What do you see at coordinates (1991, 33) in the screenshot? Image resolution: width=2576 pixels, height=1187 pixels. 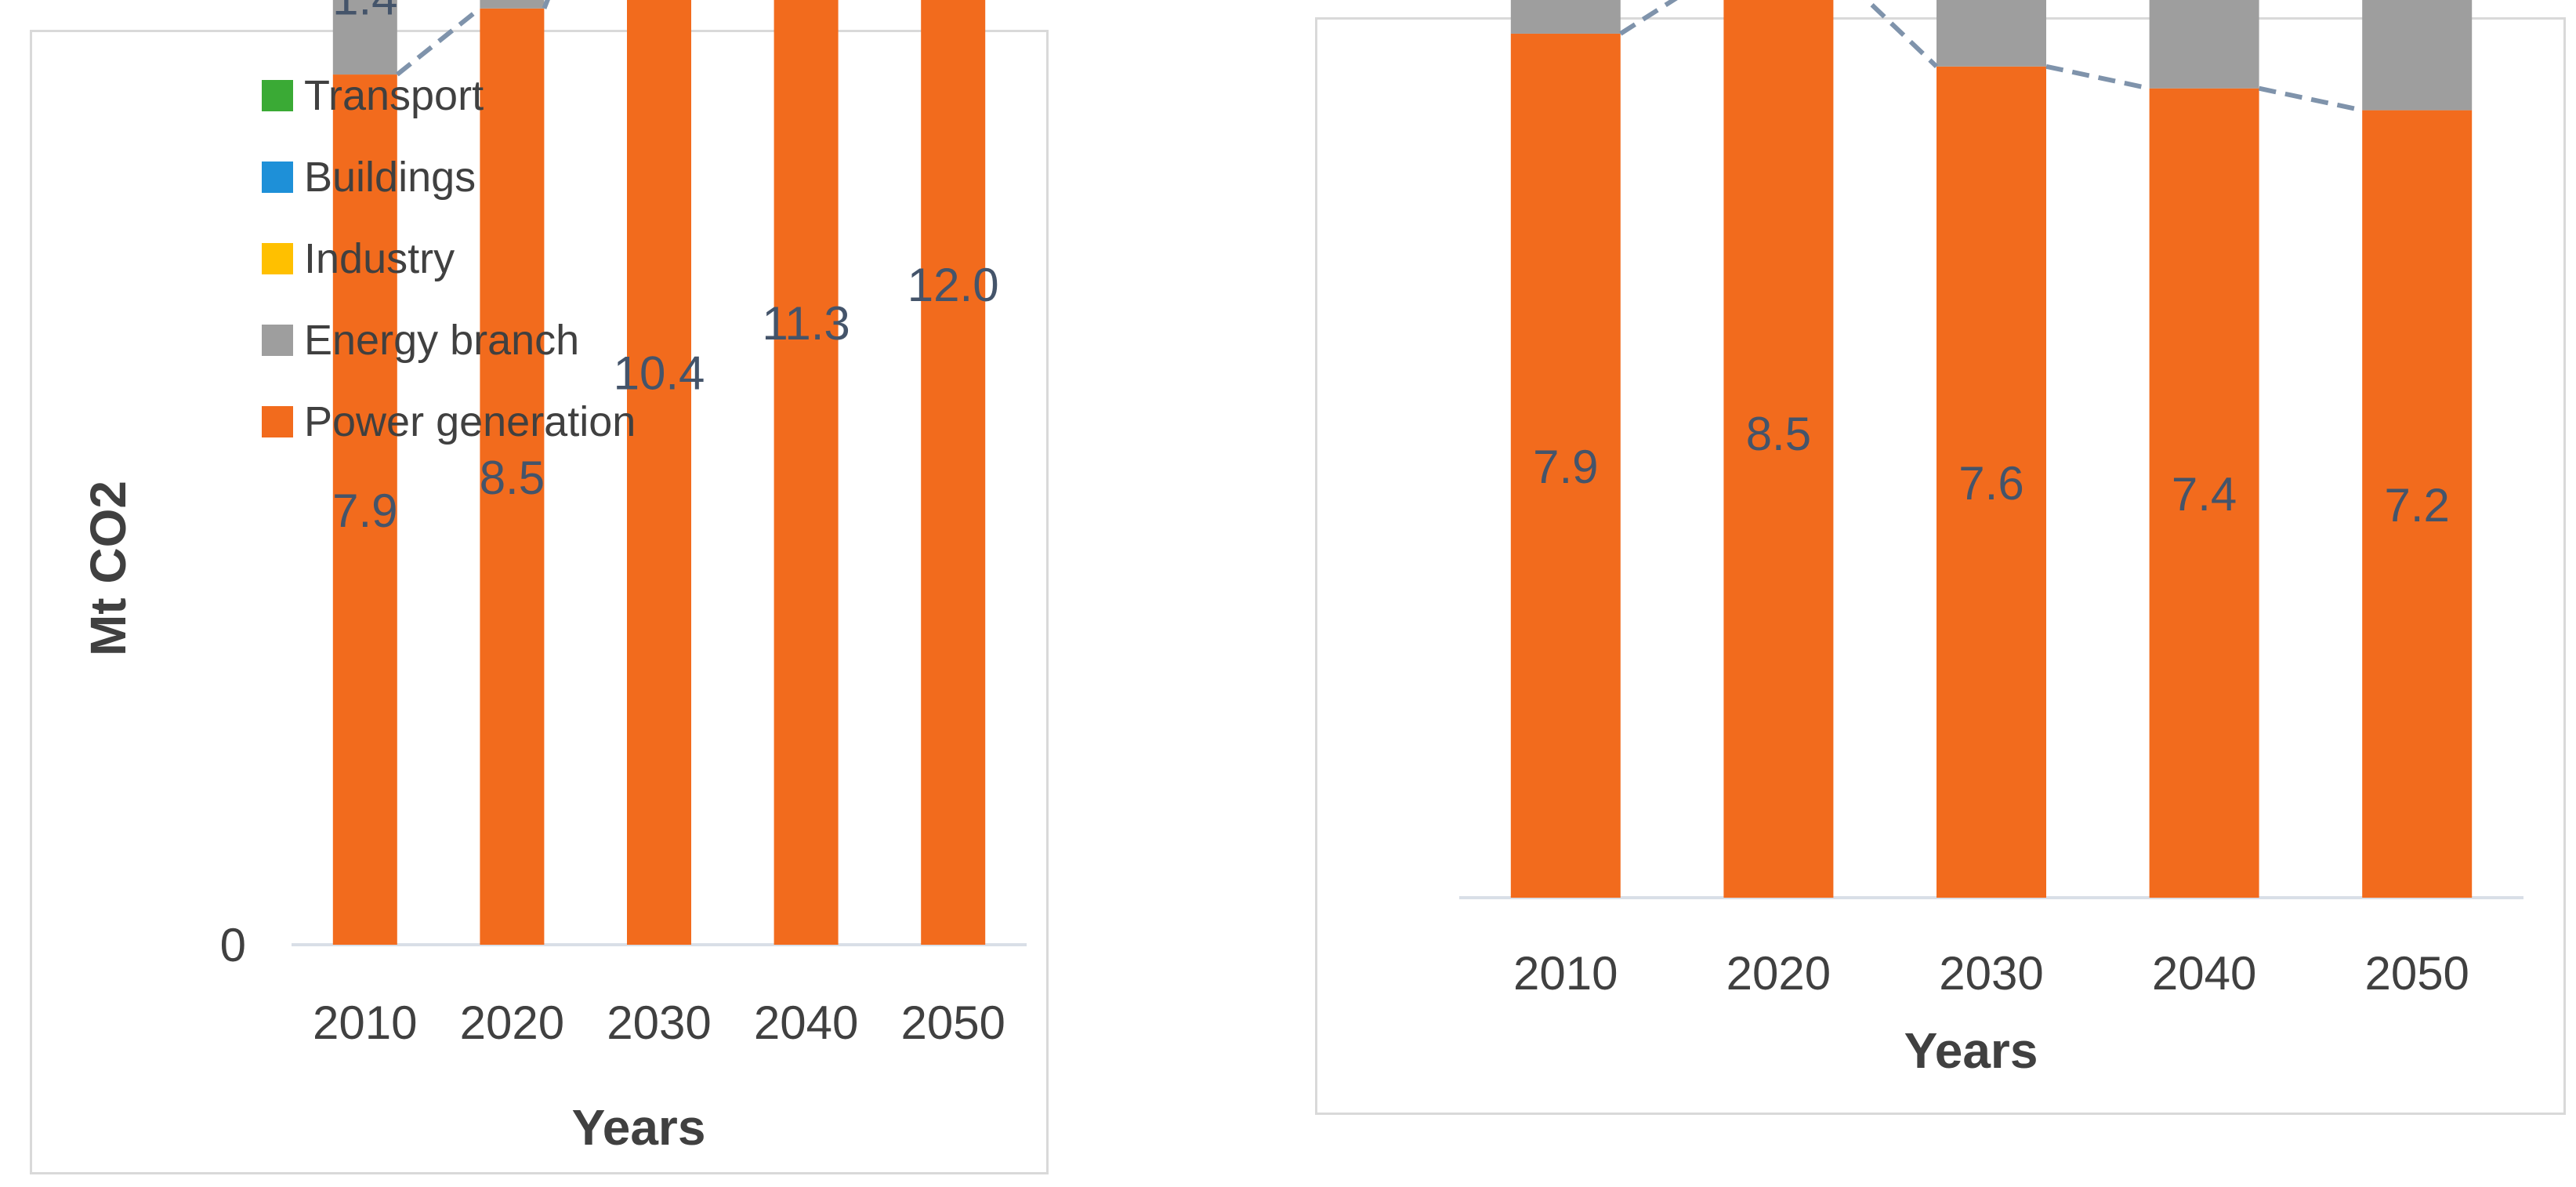 I see `bar-energy-branch-2030` at bounding box center [1991, 33].